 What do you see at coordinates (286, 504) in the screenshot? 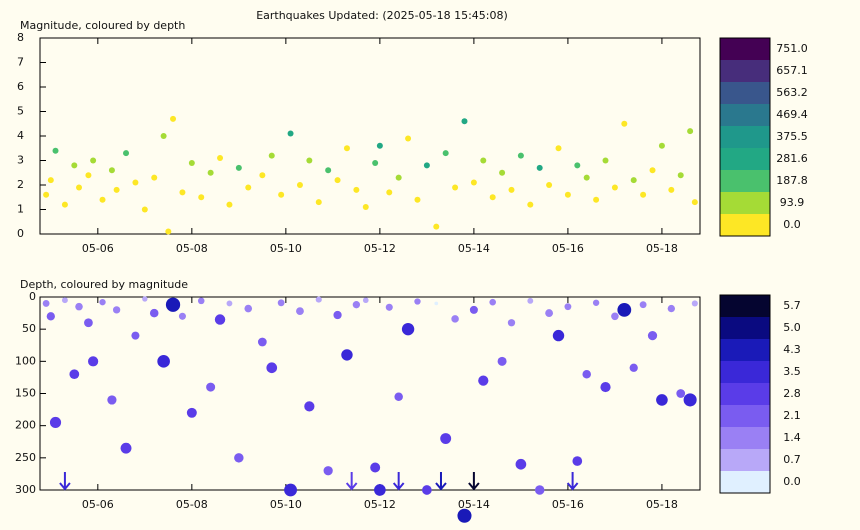
I see `x-tick-label: 05-10` at bounding box center [286, 504].